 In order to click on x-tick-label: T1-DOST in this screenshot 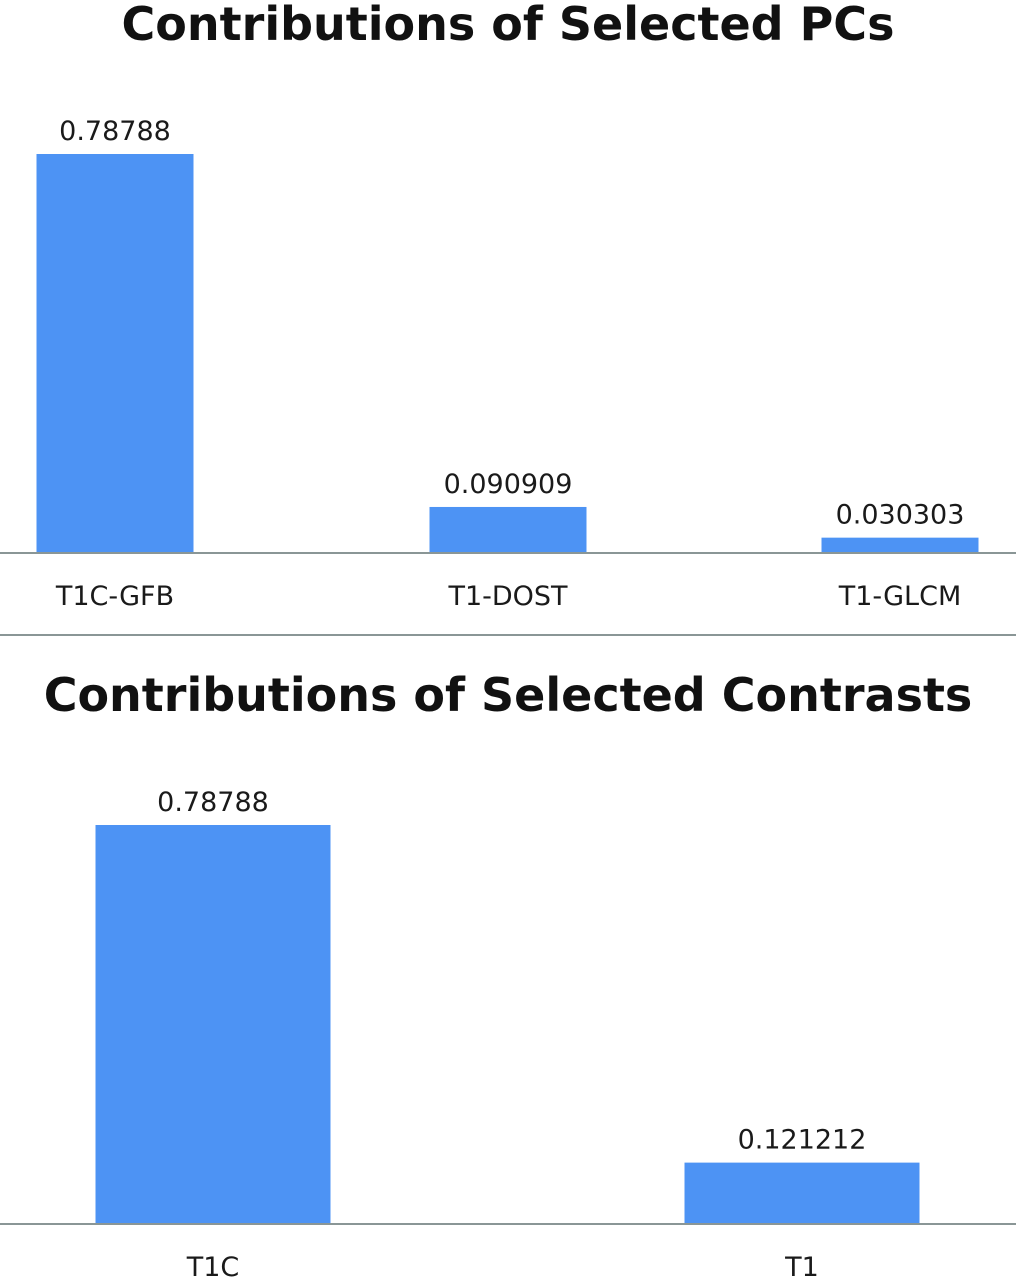, I will do `click(507, 596)`.